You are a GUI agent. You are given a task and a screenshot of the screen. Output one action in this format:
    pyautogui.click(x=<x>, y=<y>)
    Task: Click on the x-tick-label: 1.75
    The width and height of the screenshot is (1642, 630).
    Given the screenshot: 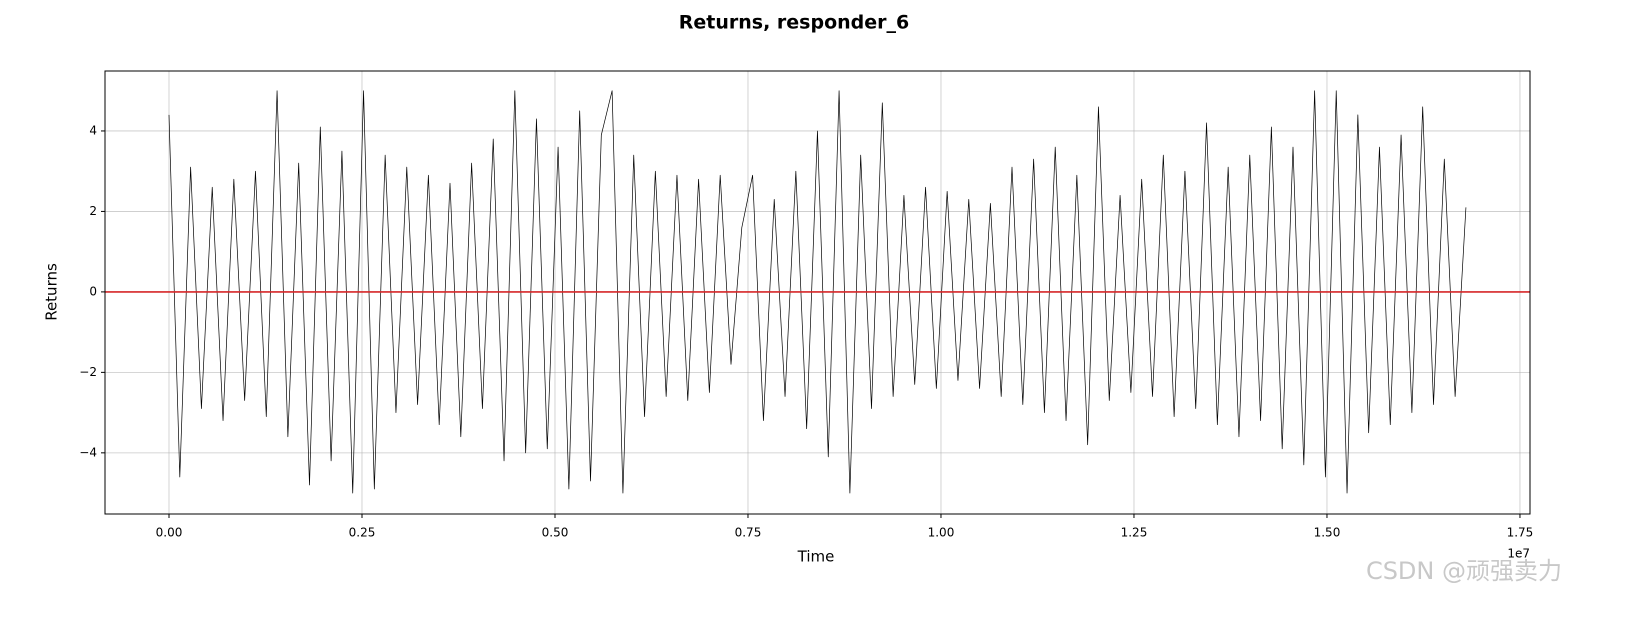 What is the action you would take?
    pyautogui.click(x=1520, y=533)
    